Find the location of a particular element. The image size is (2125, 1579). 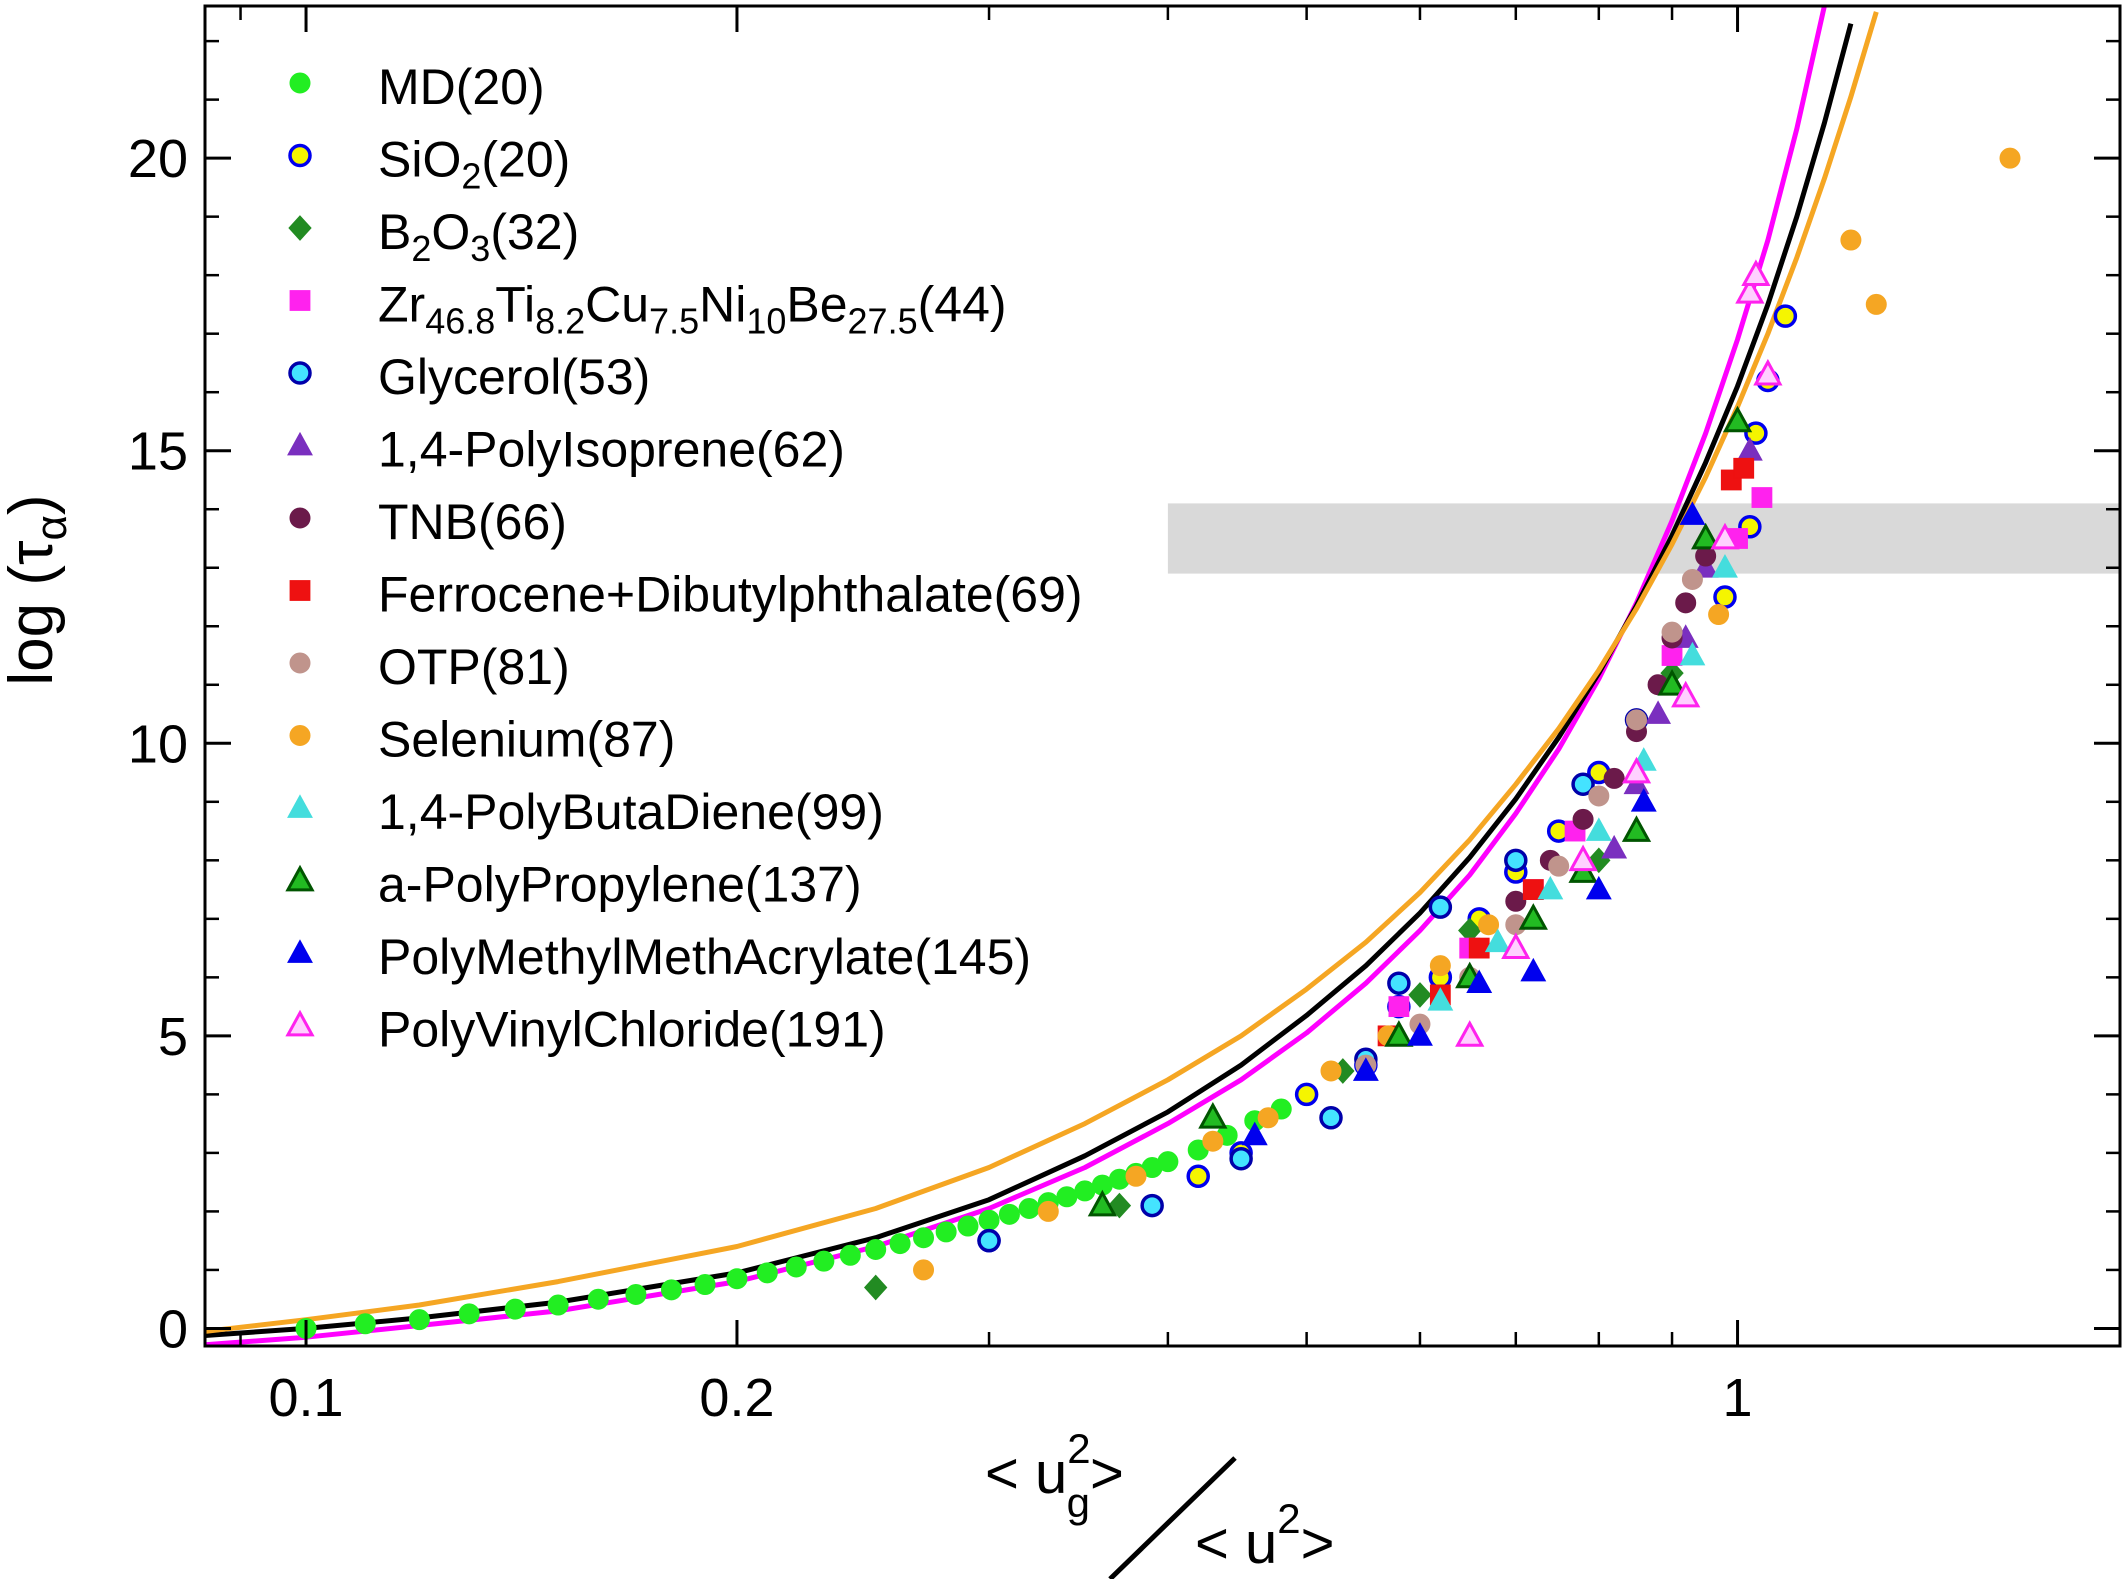

legend-entry: a-PolyPropylene(137) is located at coordinates (620, 885).